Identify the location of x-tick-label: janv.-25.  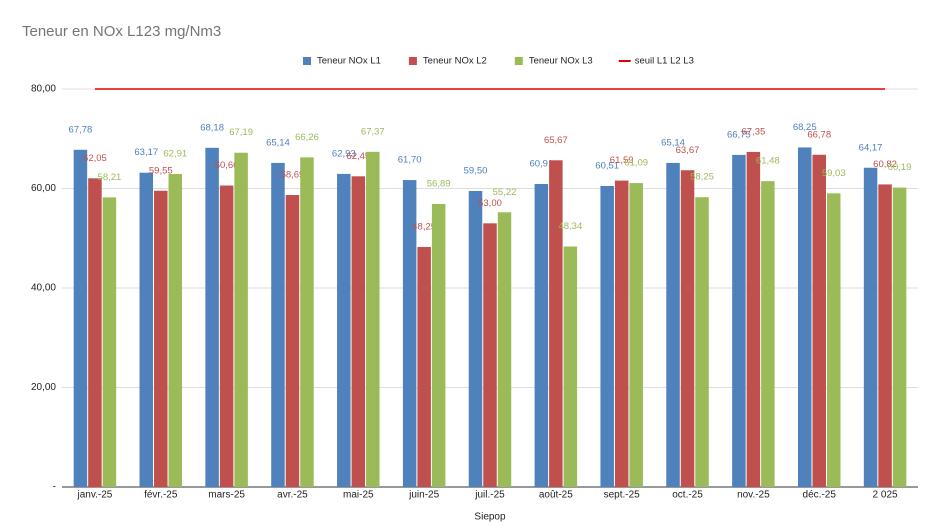
(95, 495).